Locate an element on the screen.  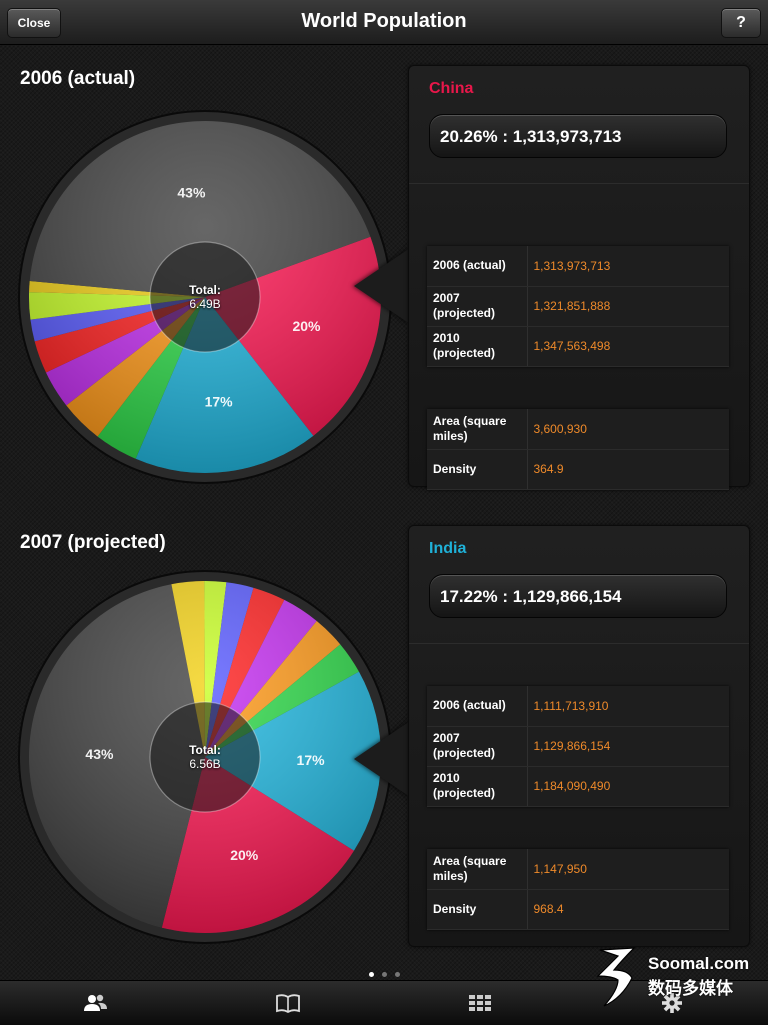
page-indicator is located at coordinates (384, 973).